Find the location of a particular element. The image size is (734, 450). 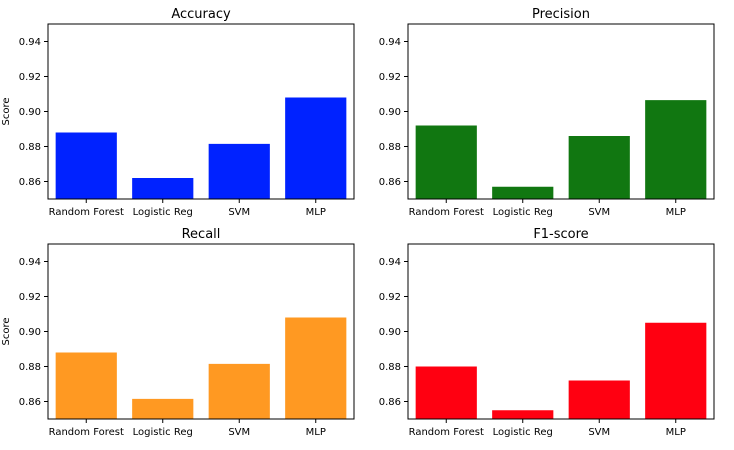

chart-title: Precision is located at coordinates (561, 14).